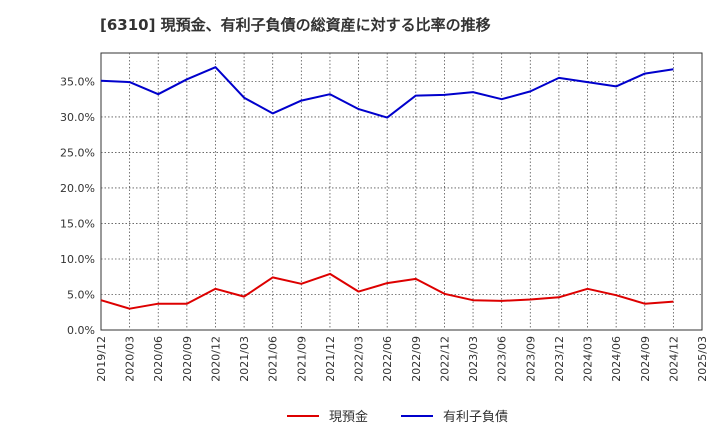  What do you see at coordinates (81, 330) in the screenshot?
I see `y-tick-label: 0.0%` at bounding box center [81, 330].